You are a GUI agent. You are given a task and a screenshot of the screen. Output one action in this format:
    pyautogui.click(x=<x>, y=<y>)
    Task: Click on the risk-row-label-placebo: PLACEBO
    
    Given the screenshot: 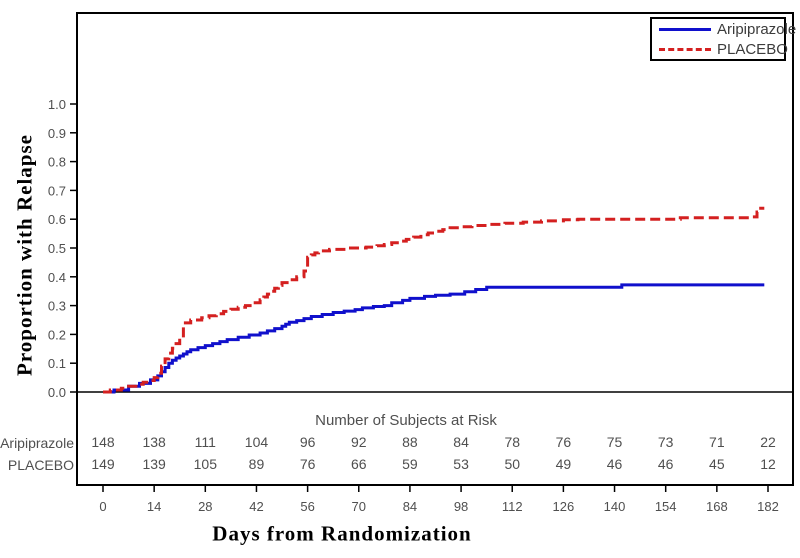 What is the action you would take?
    pyautogui.click(x=40, y=465)
    